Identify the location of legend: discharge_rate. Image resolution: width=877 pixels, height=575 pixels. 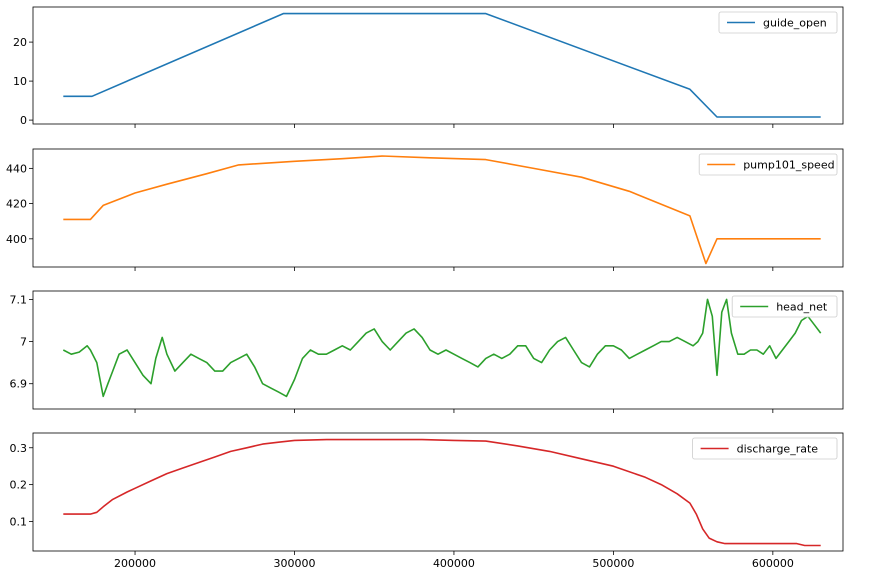
(765, 448).